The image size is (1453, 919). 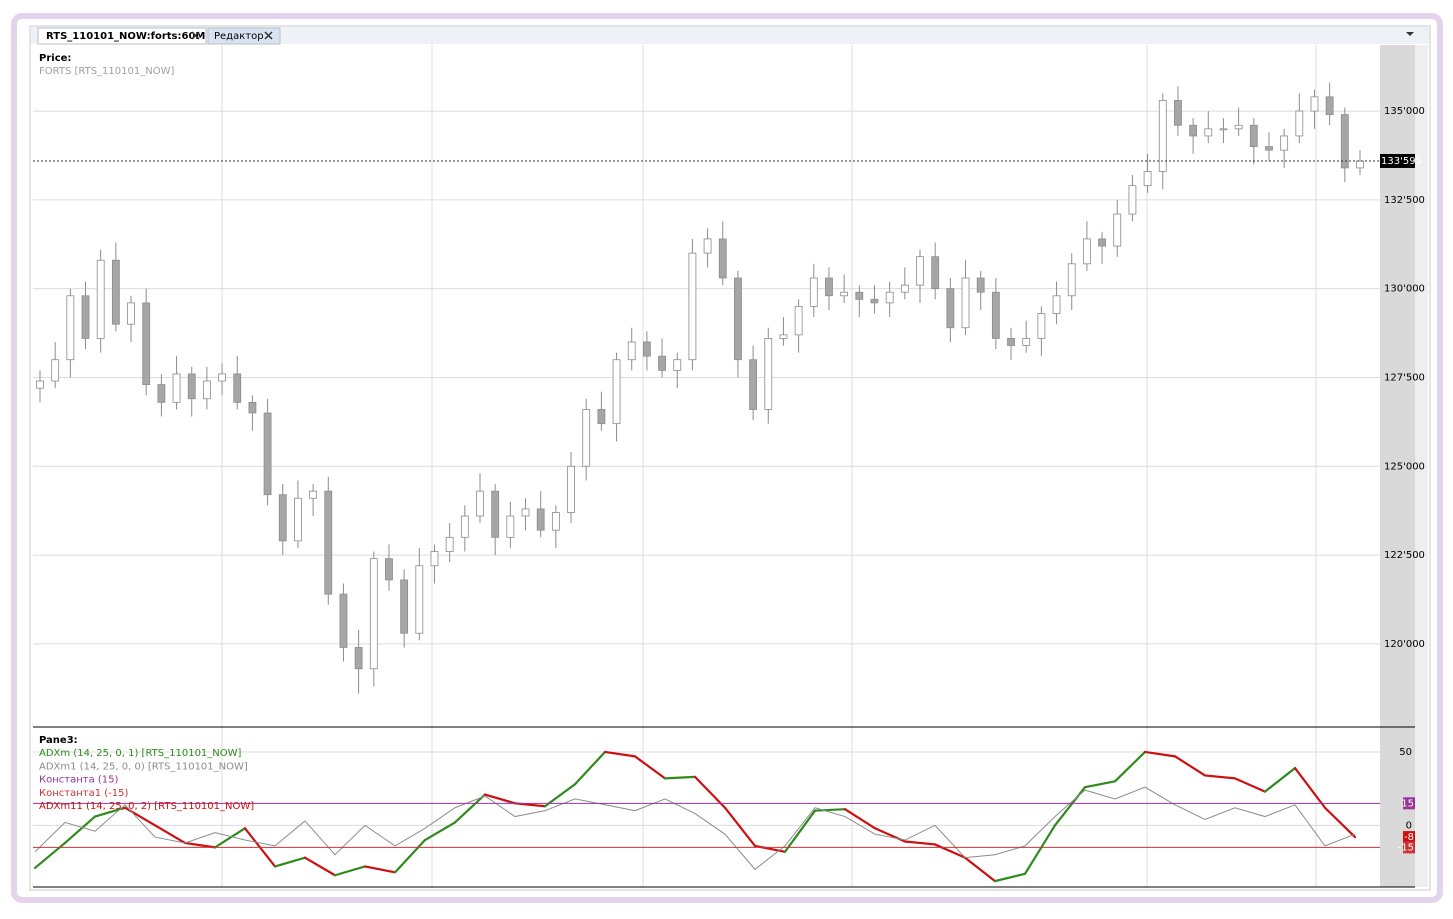 What do you see at coordinates (1404, 555) in the screenshot?
I see `y-tick-label: 122'500` at bounding box center [1404, 555].